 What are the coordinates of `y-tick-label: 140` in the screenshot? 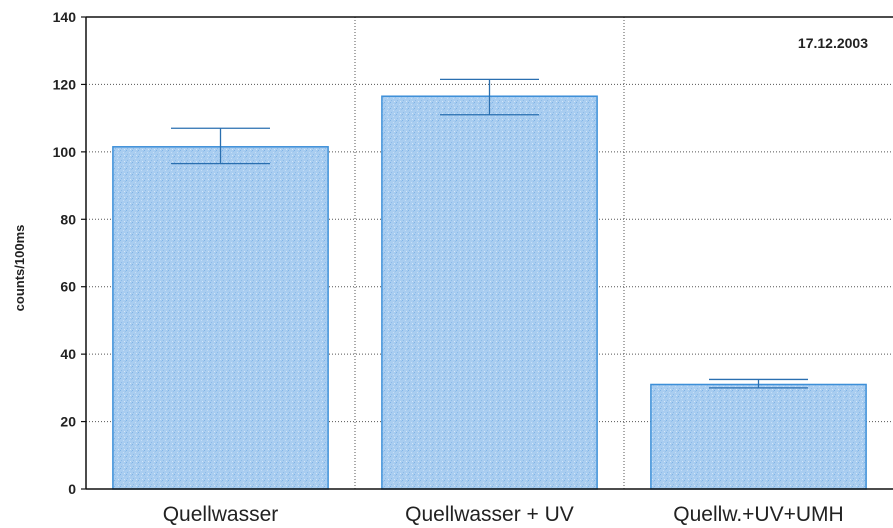 It's located at (65, 17).